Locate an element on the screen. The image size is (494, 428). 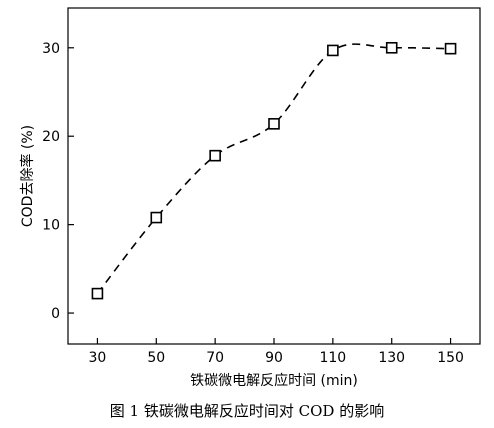
y-tick-label: 0 is located at coordinates (55, 314).